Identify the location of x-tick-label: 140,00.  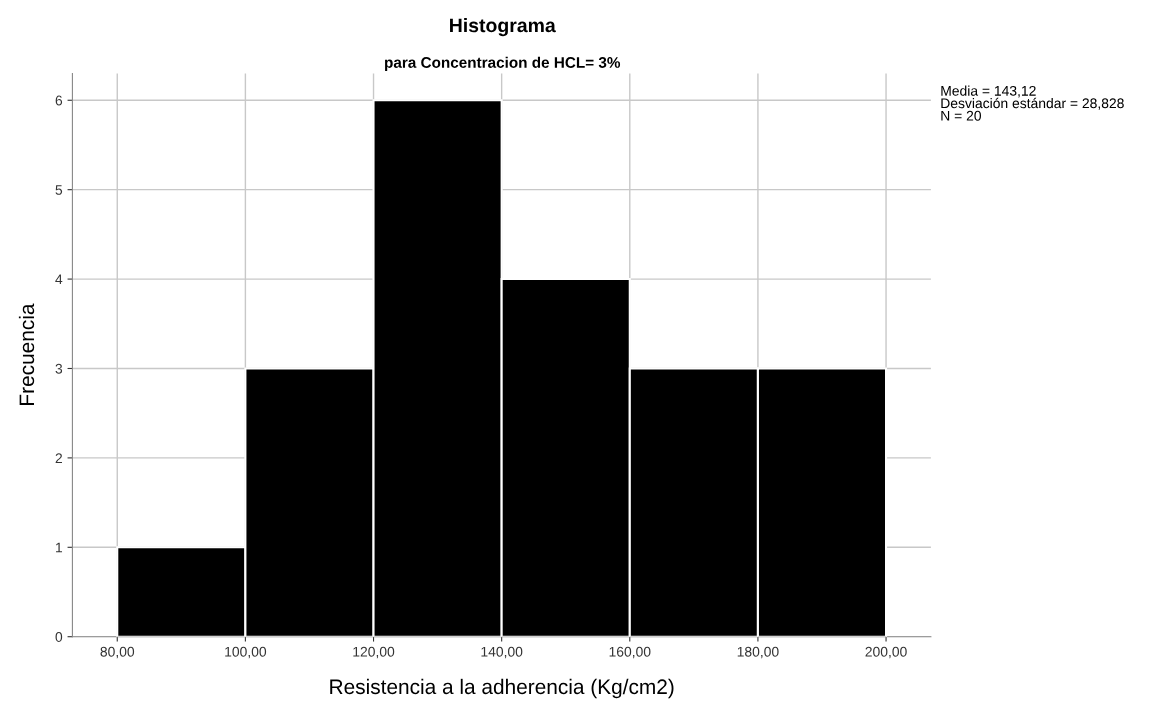
(502, 652).